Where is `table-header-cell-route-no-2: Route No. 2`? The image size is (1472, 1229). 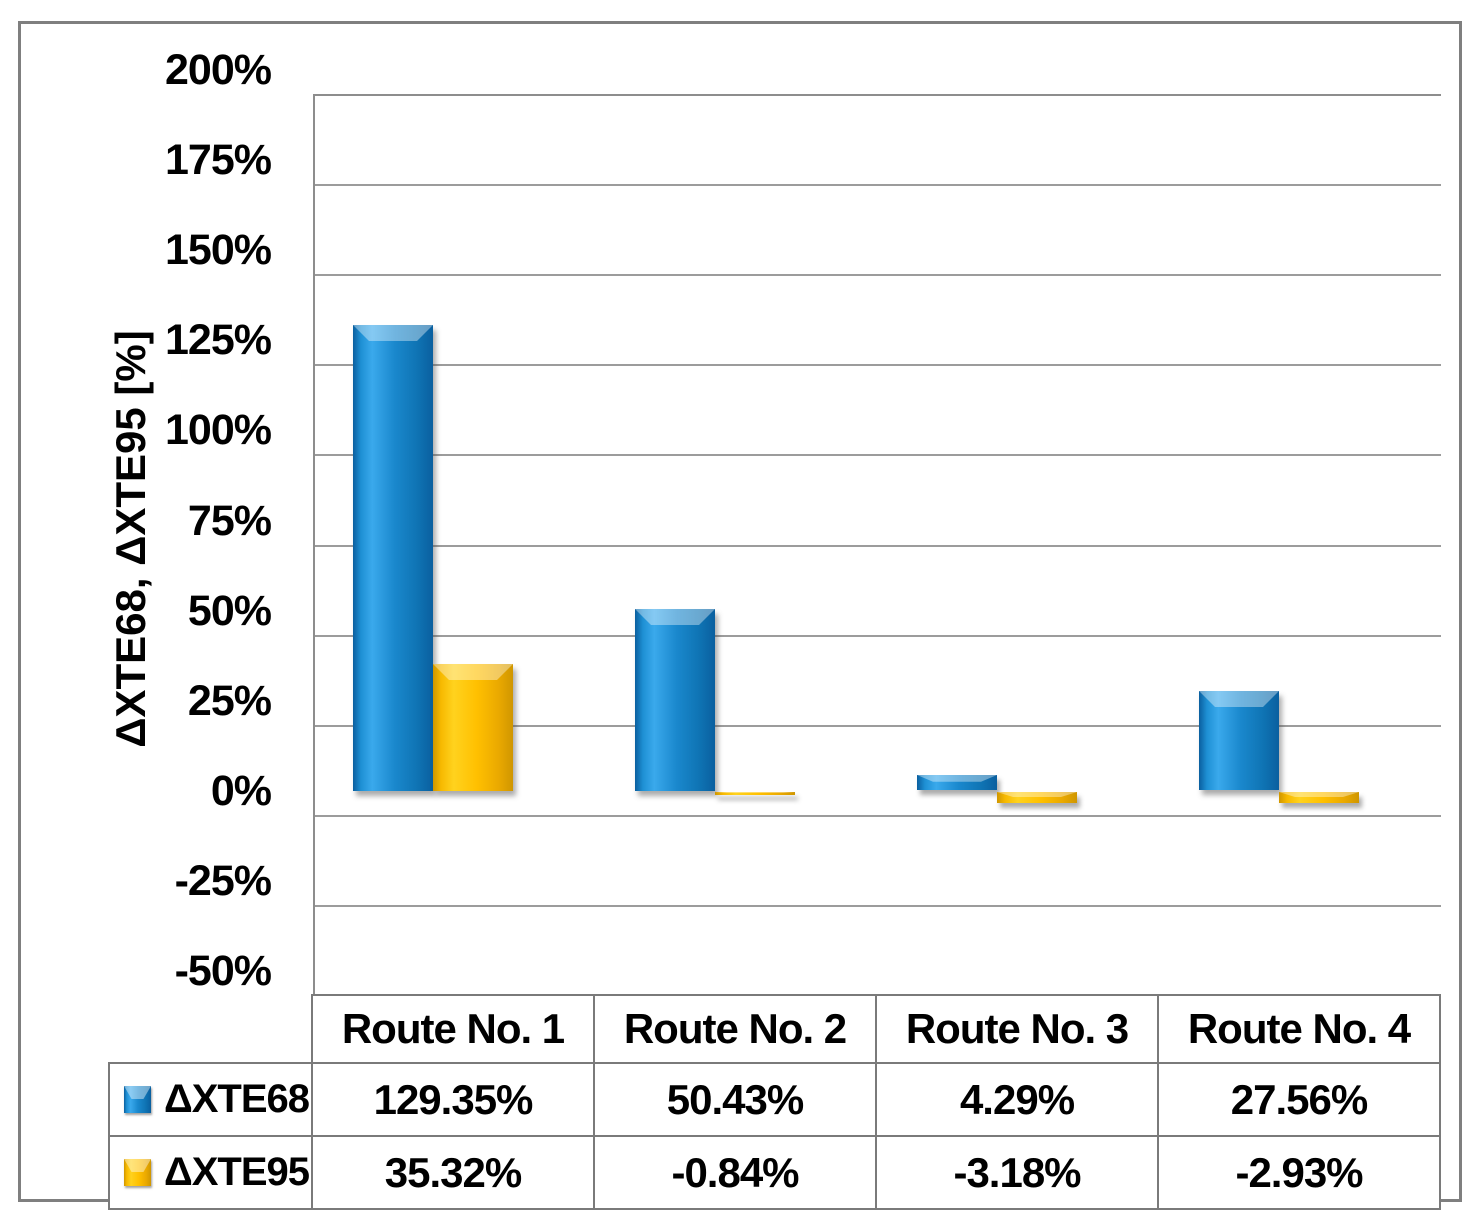 table-header-cell-route-no-2: Route No. 2 is located at coordinates (734, 1029).